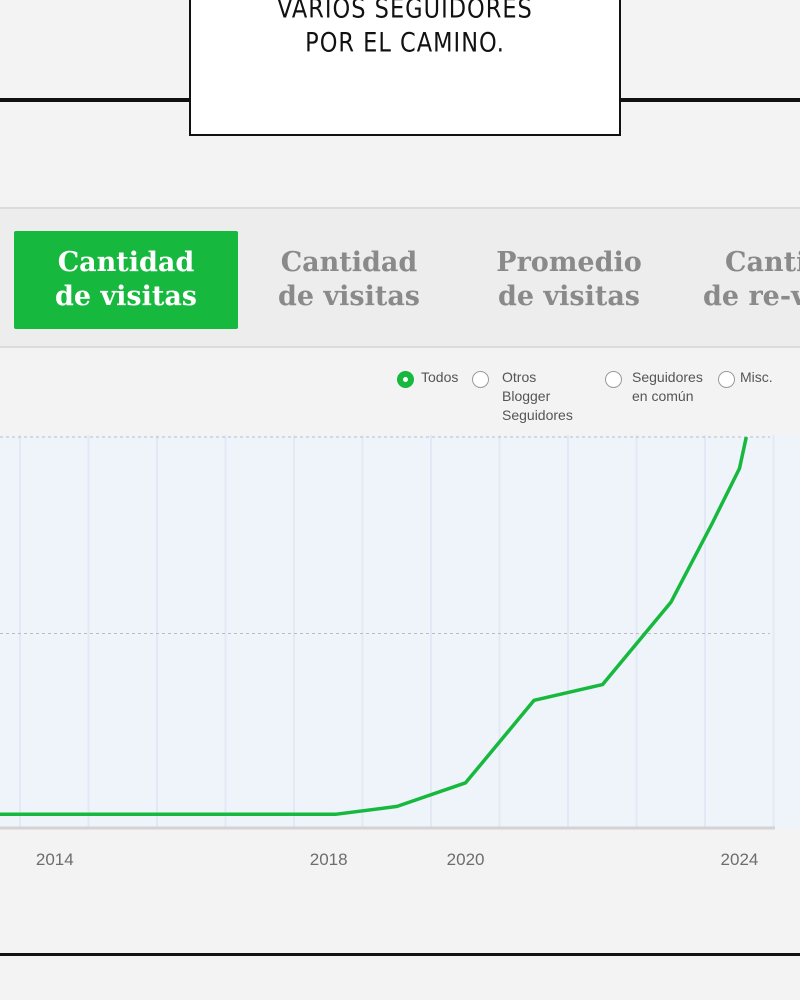  Describe the element at coordinates (667, 377) in the screenshot. I see `legend-label: Seguidores` at that location.